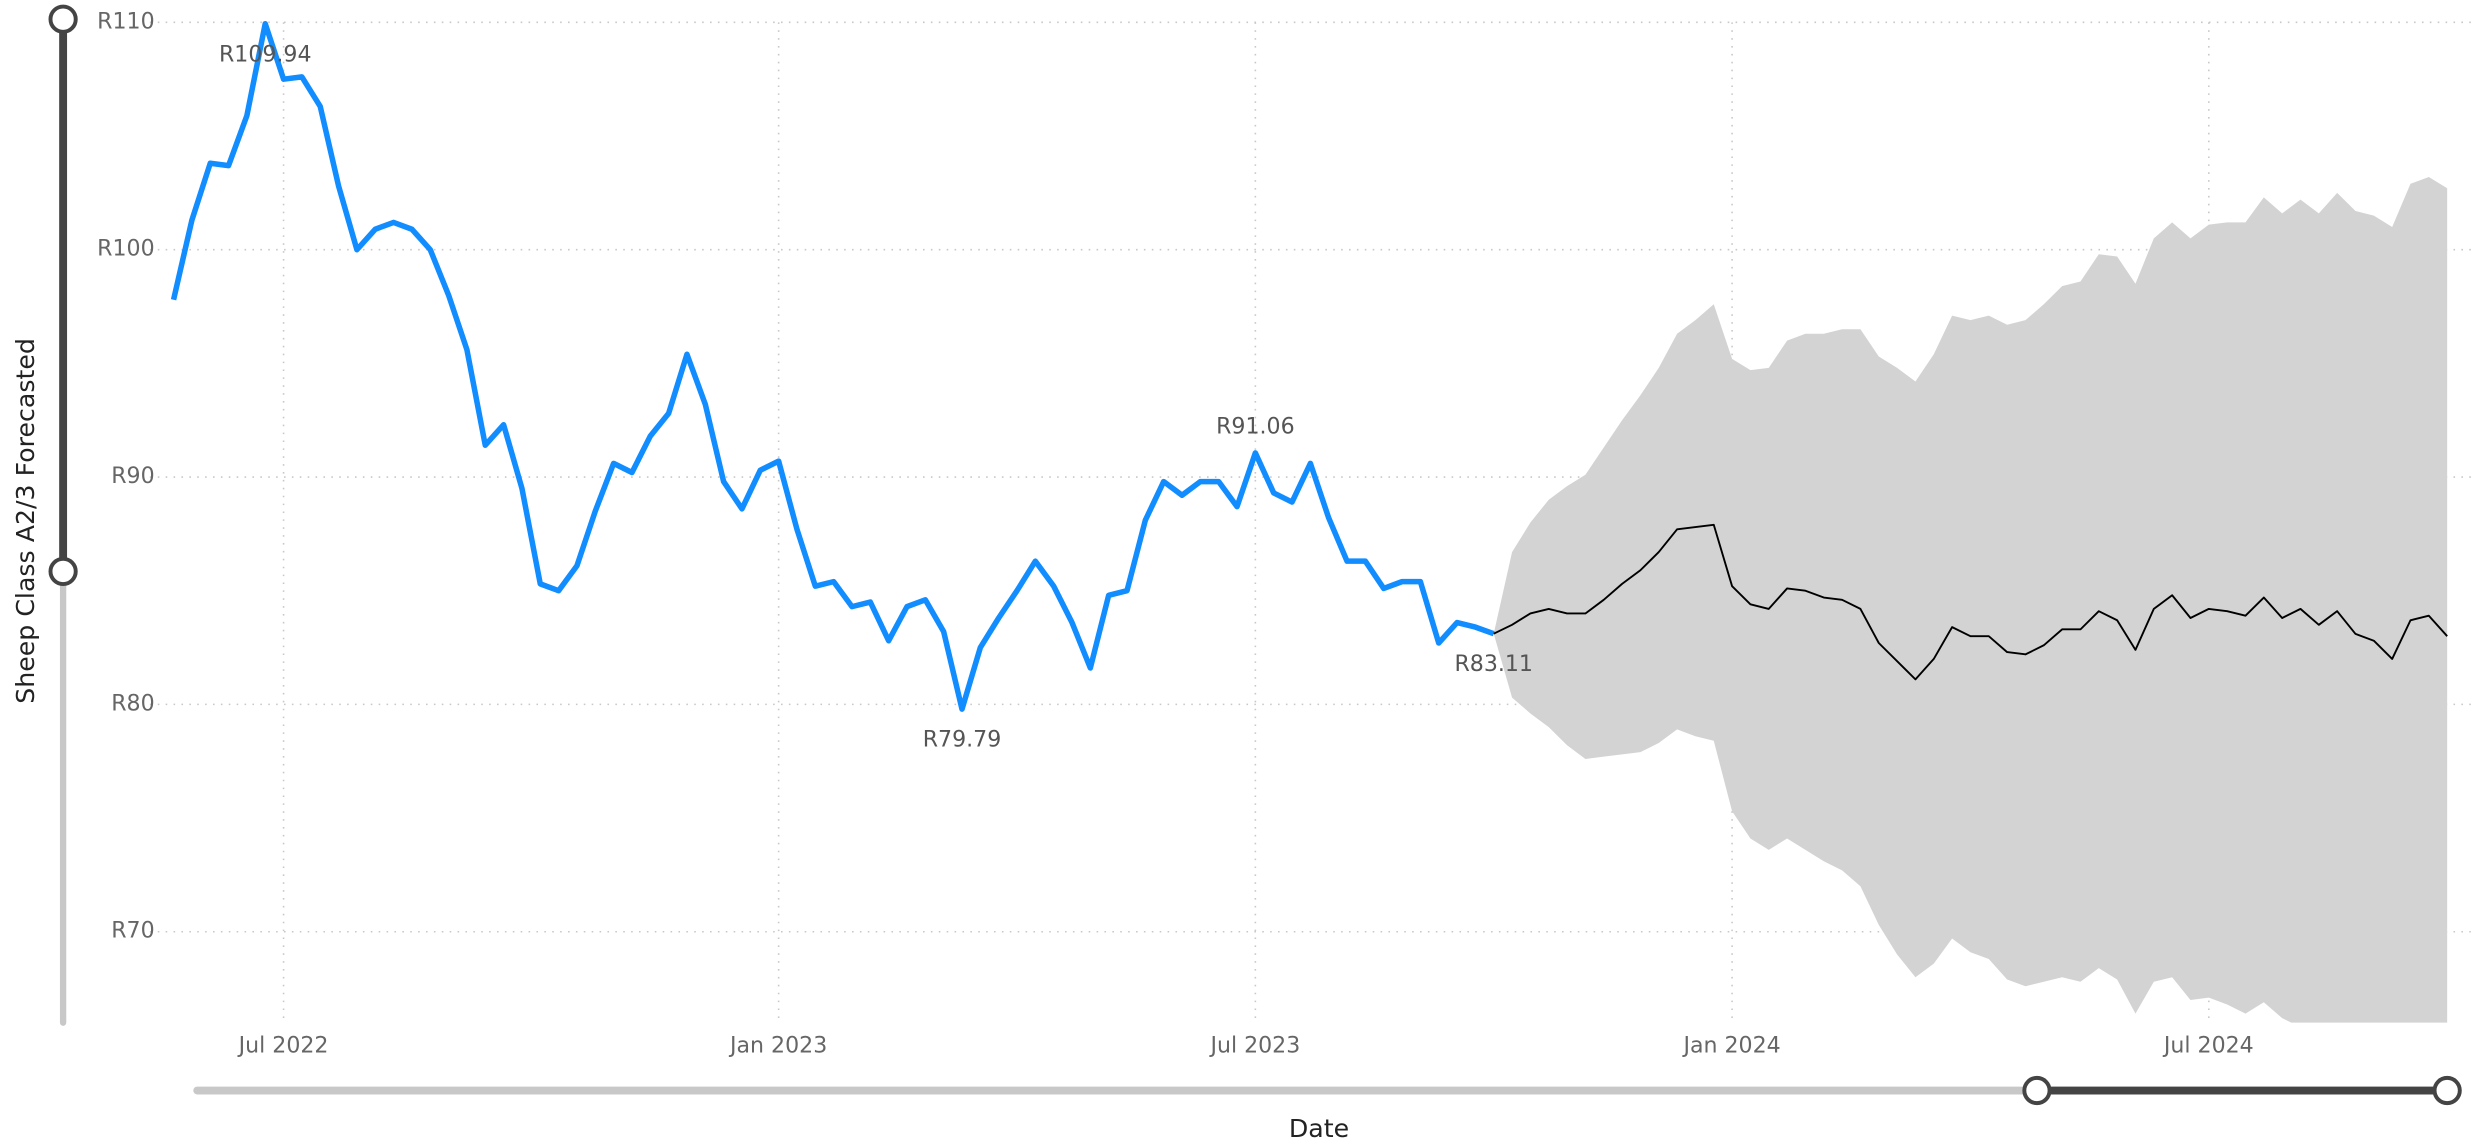  What do you see at coordinates (1730, 1045) in the screenshot?
I see `x-tick-label: Jan 2024` at bounding box center [1730, 1045].